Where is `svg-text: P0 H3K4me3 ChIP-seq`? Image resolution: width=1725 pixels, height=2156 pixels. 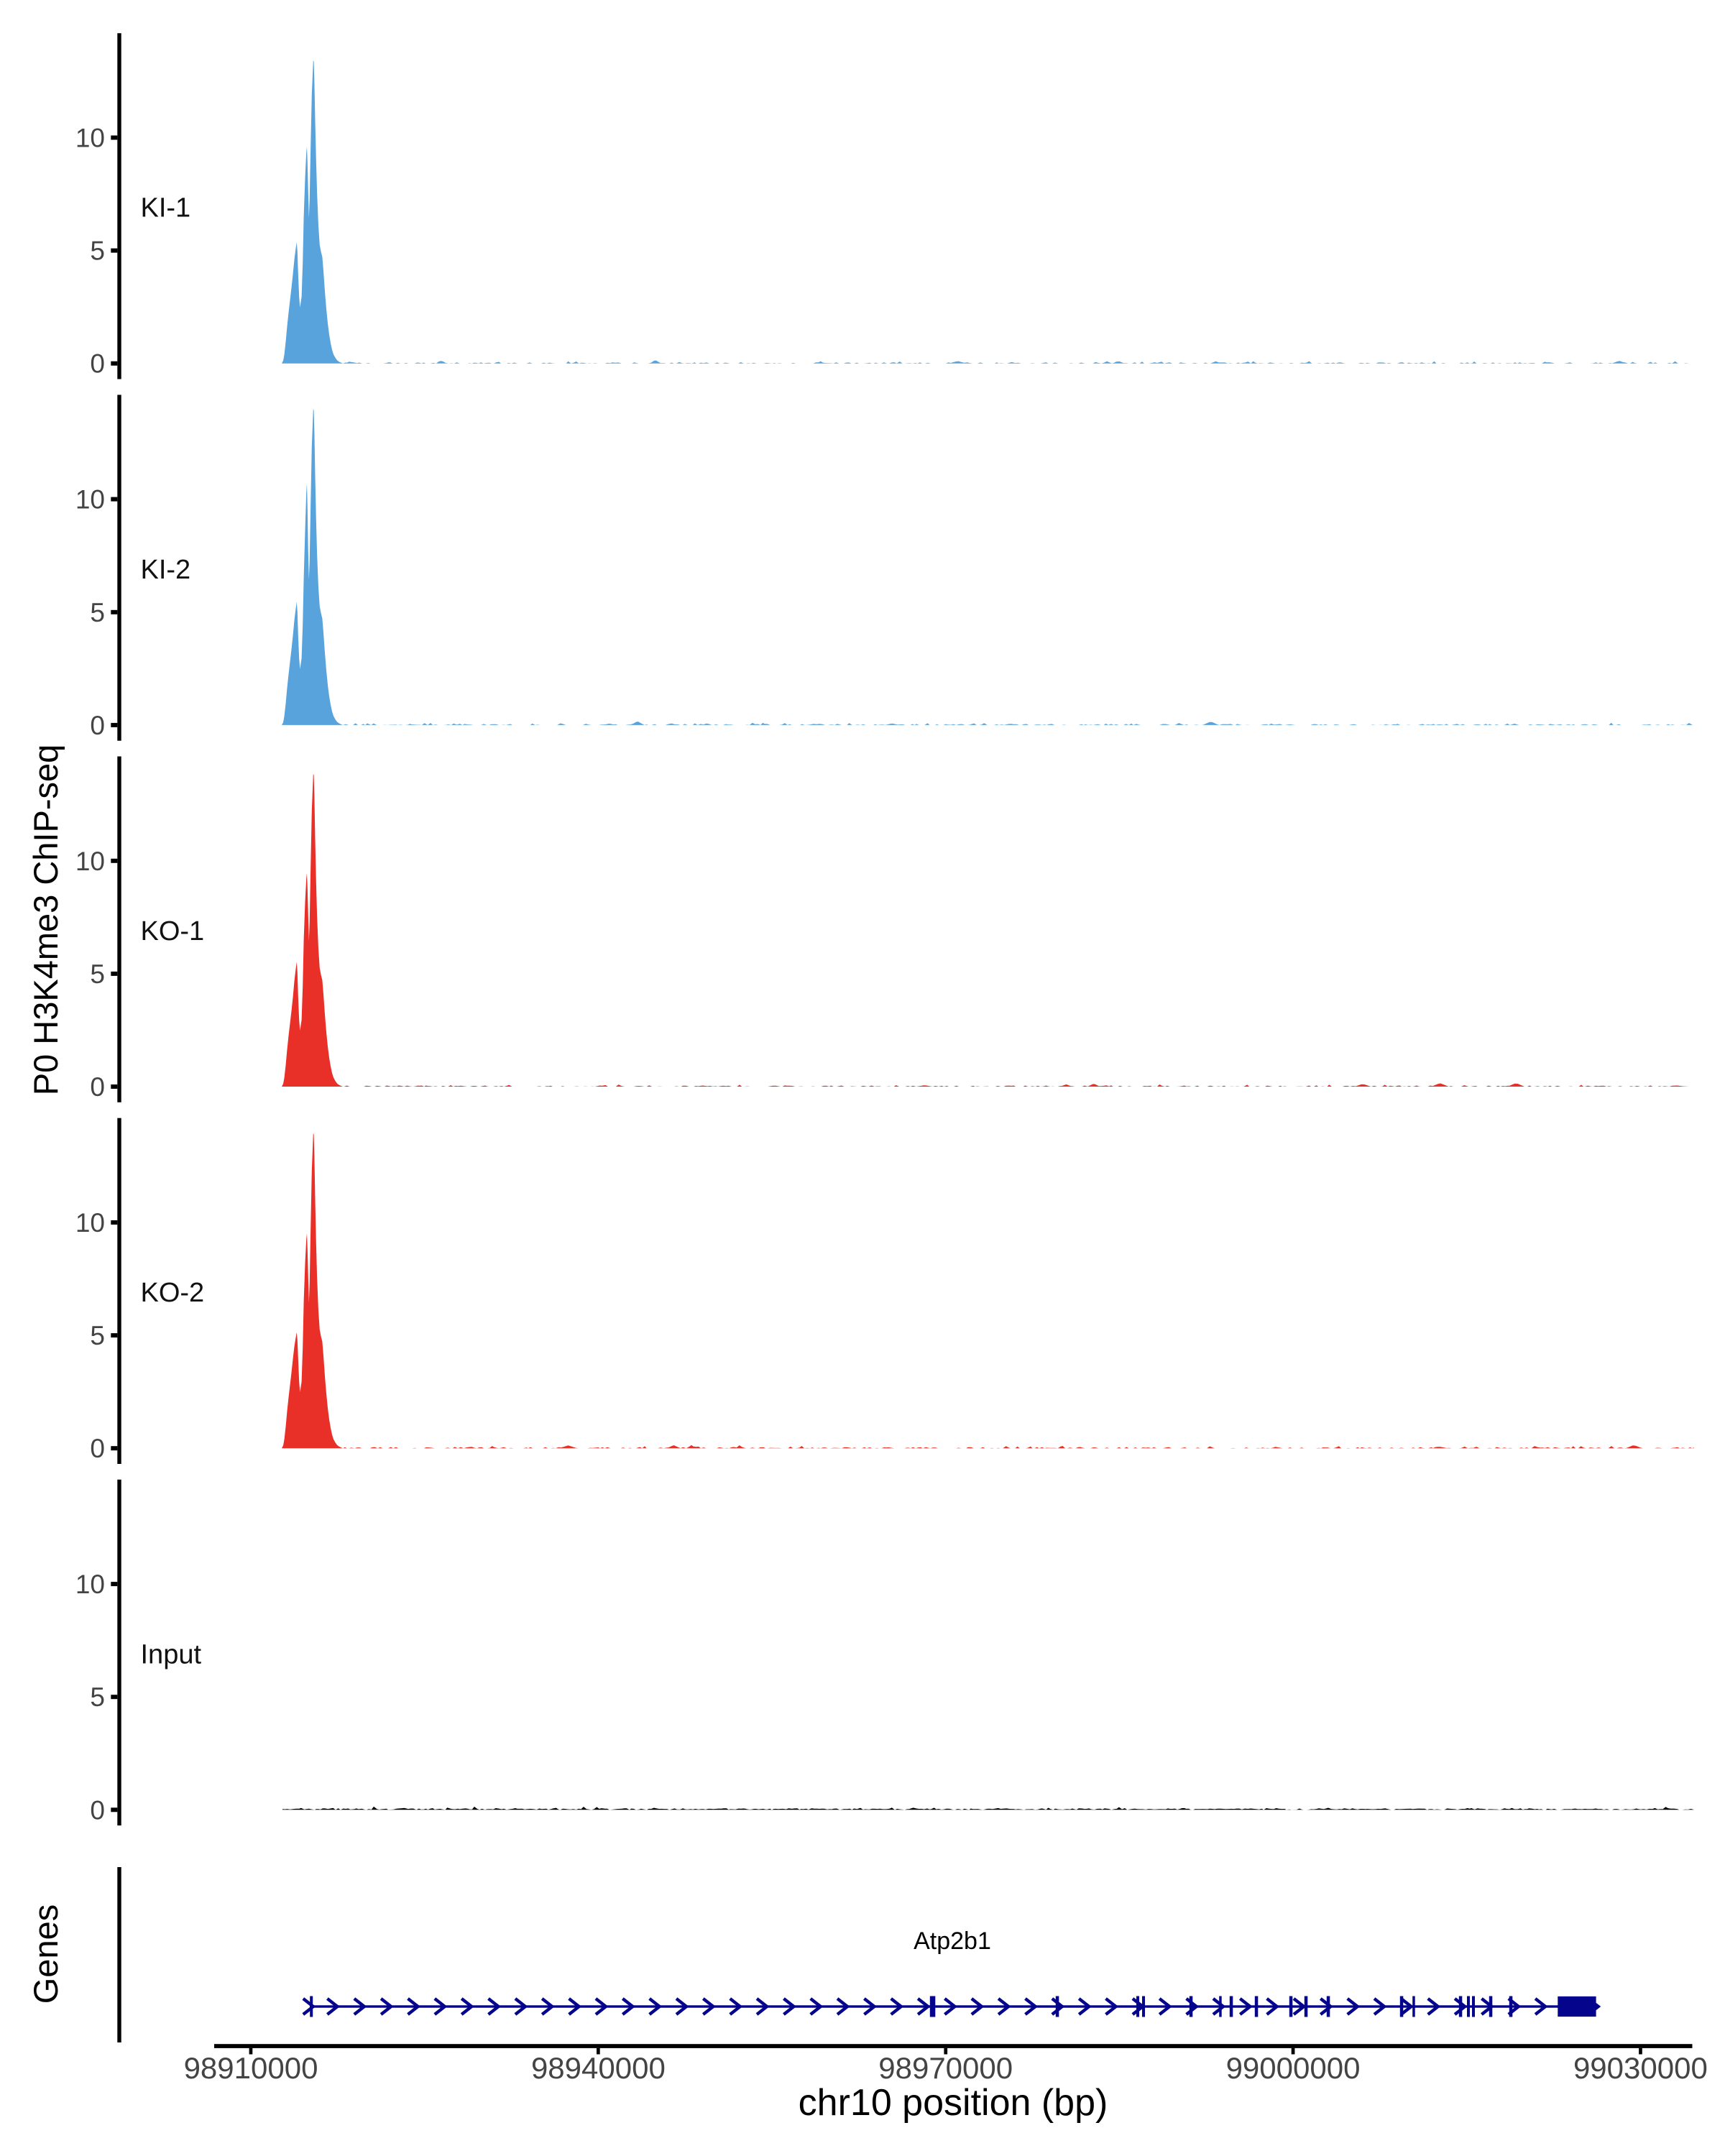 svg-text: P0 H3K4me3 ChIP-seq is located at coordinates (46, 921).